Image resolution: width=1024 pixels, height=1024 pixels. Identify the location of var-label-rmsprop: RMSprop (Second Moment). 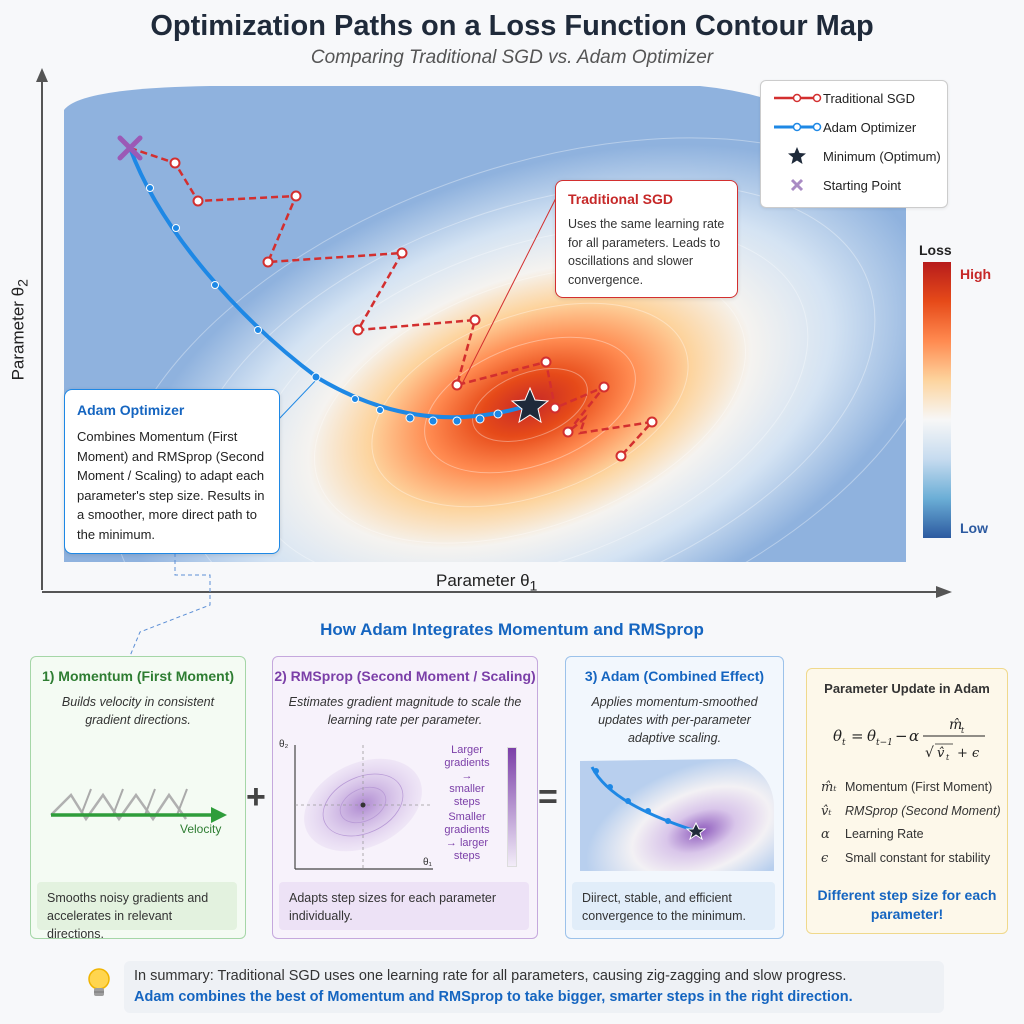
(923, 811).